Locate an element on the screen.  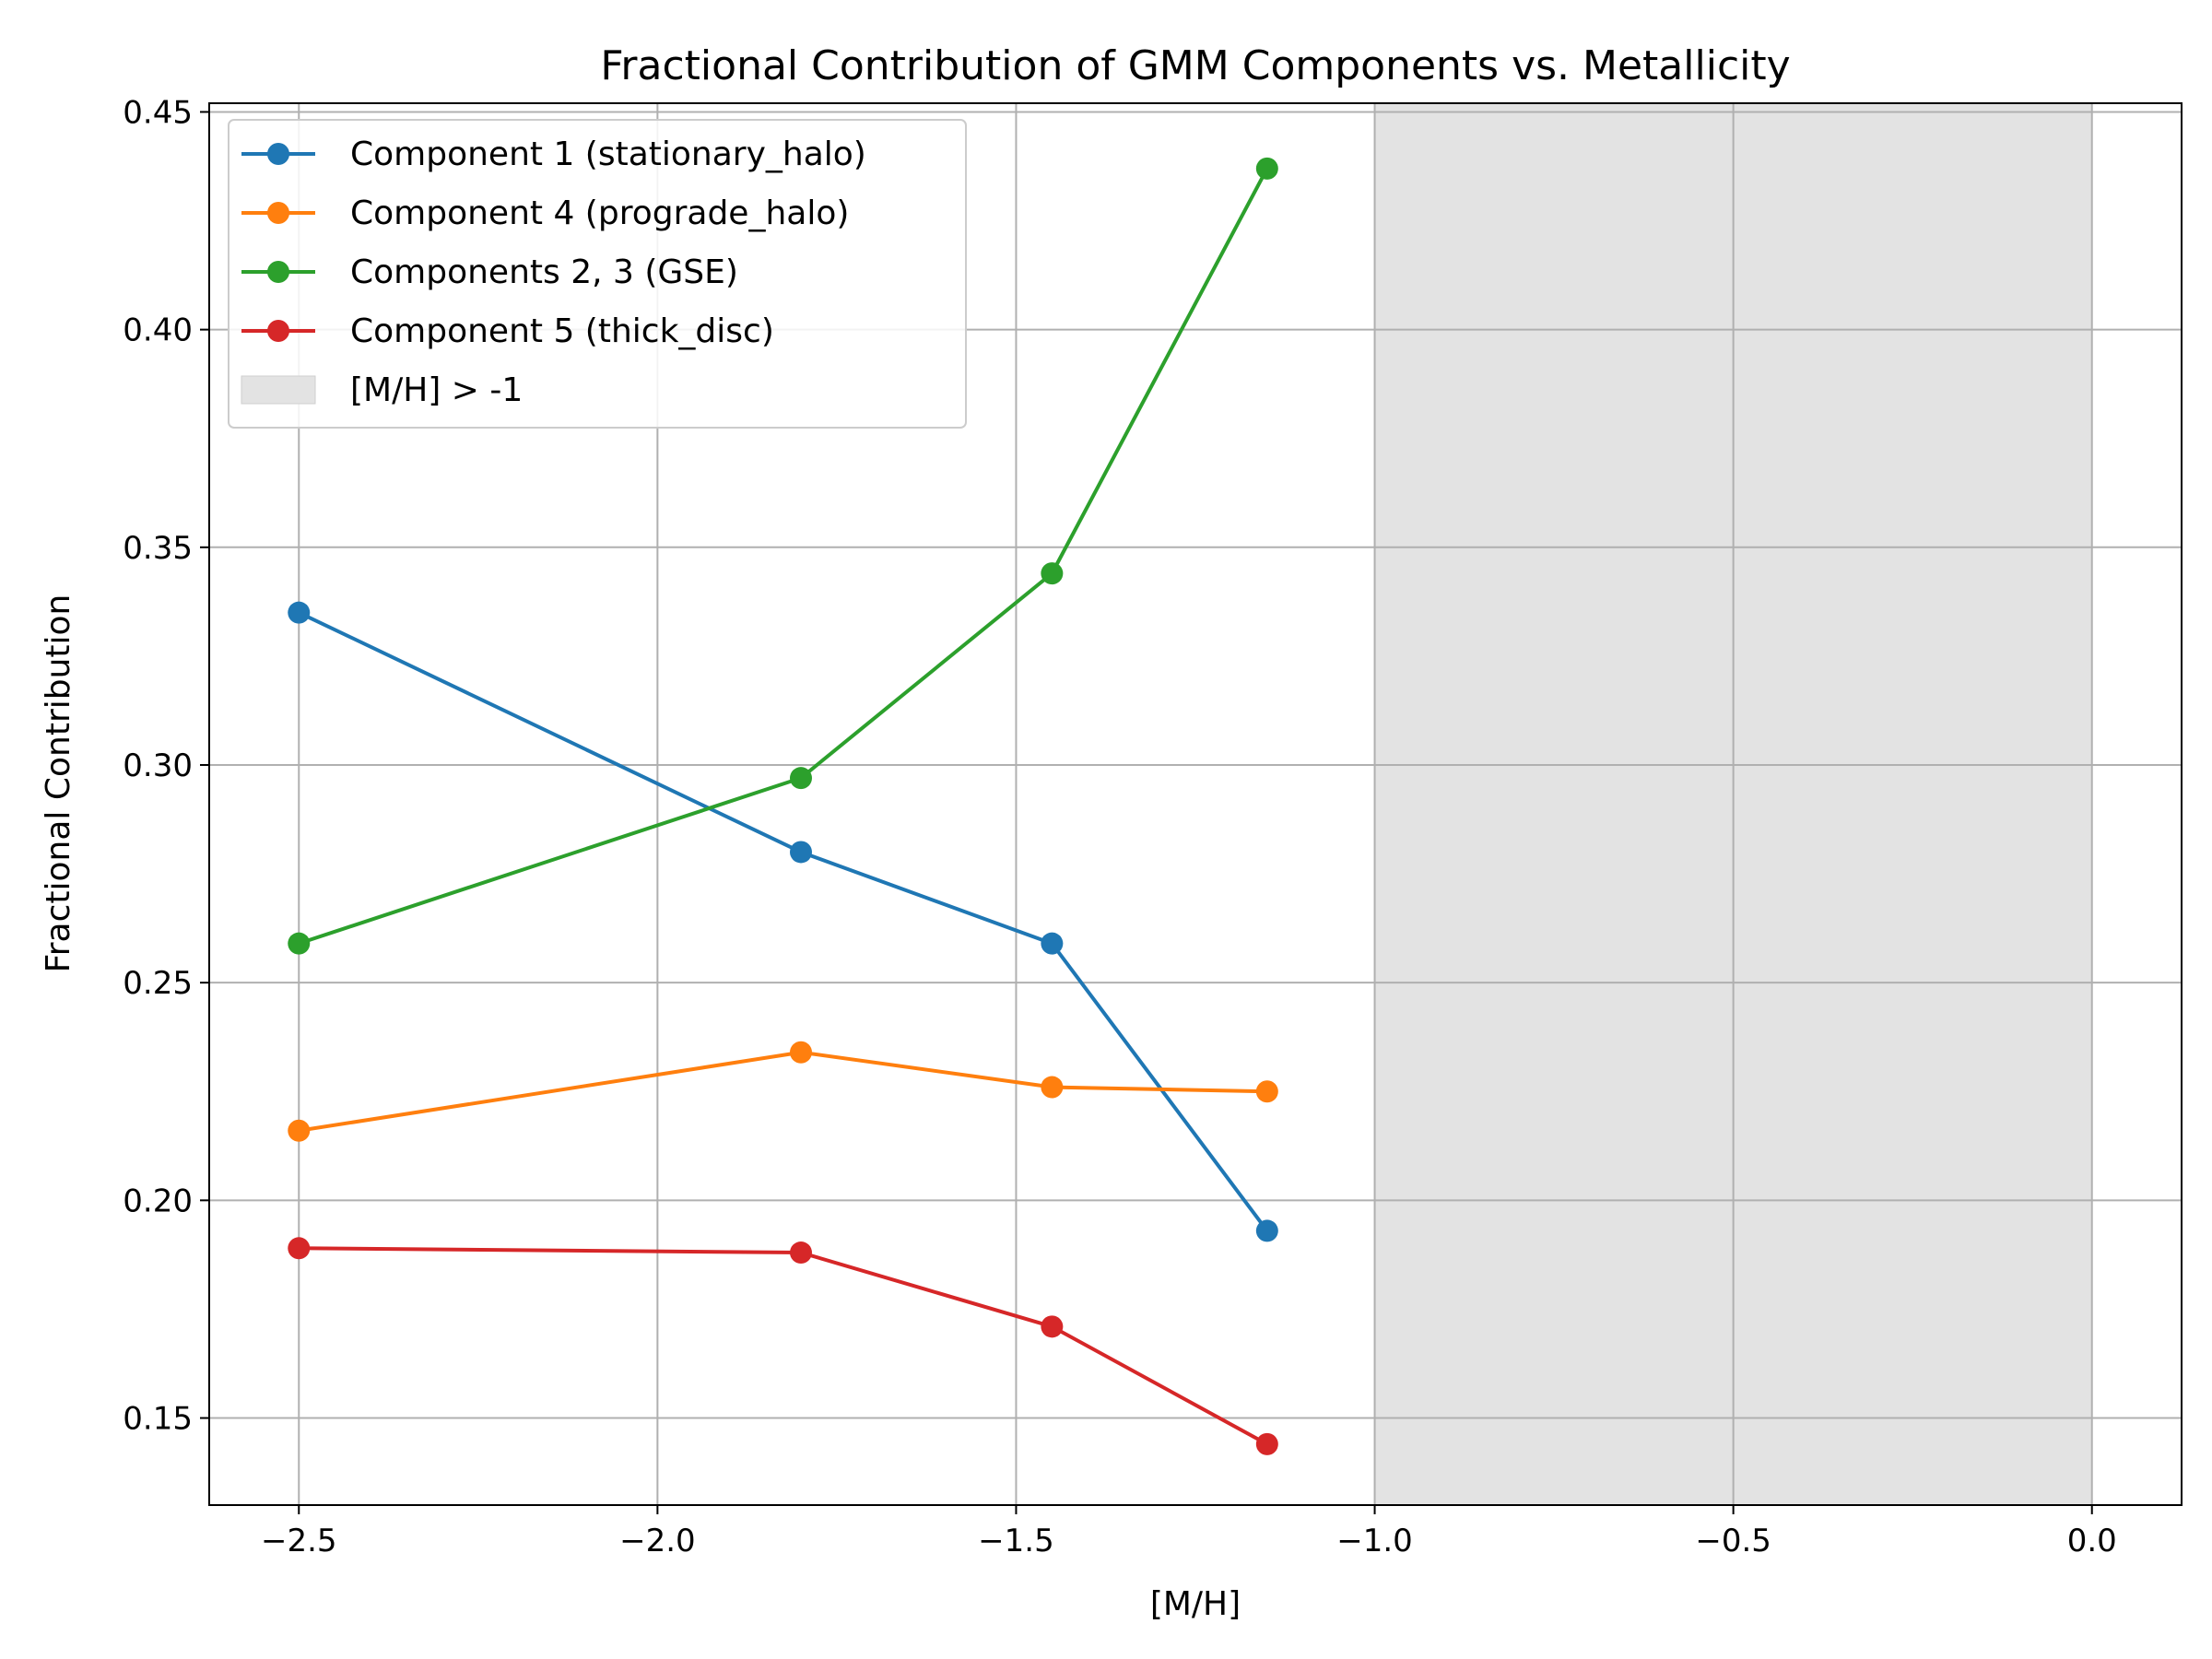
legend-item-4: Component 5 (thick_disc) is located at coordinates (507, 331).